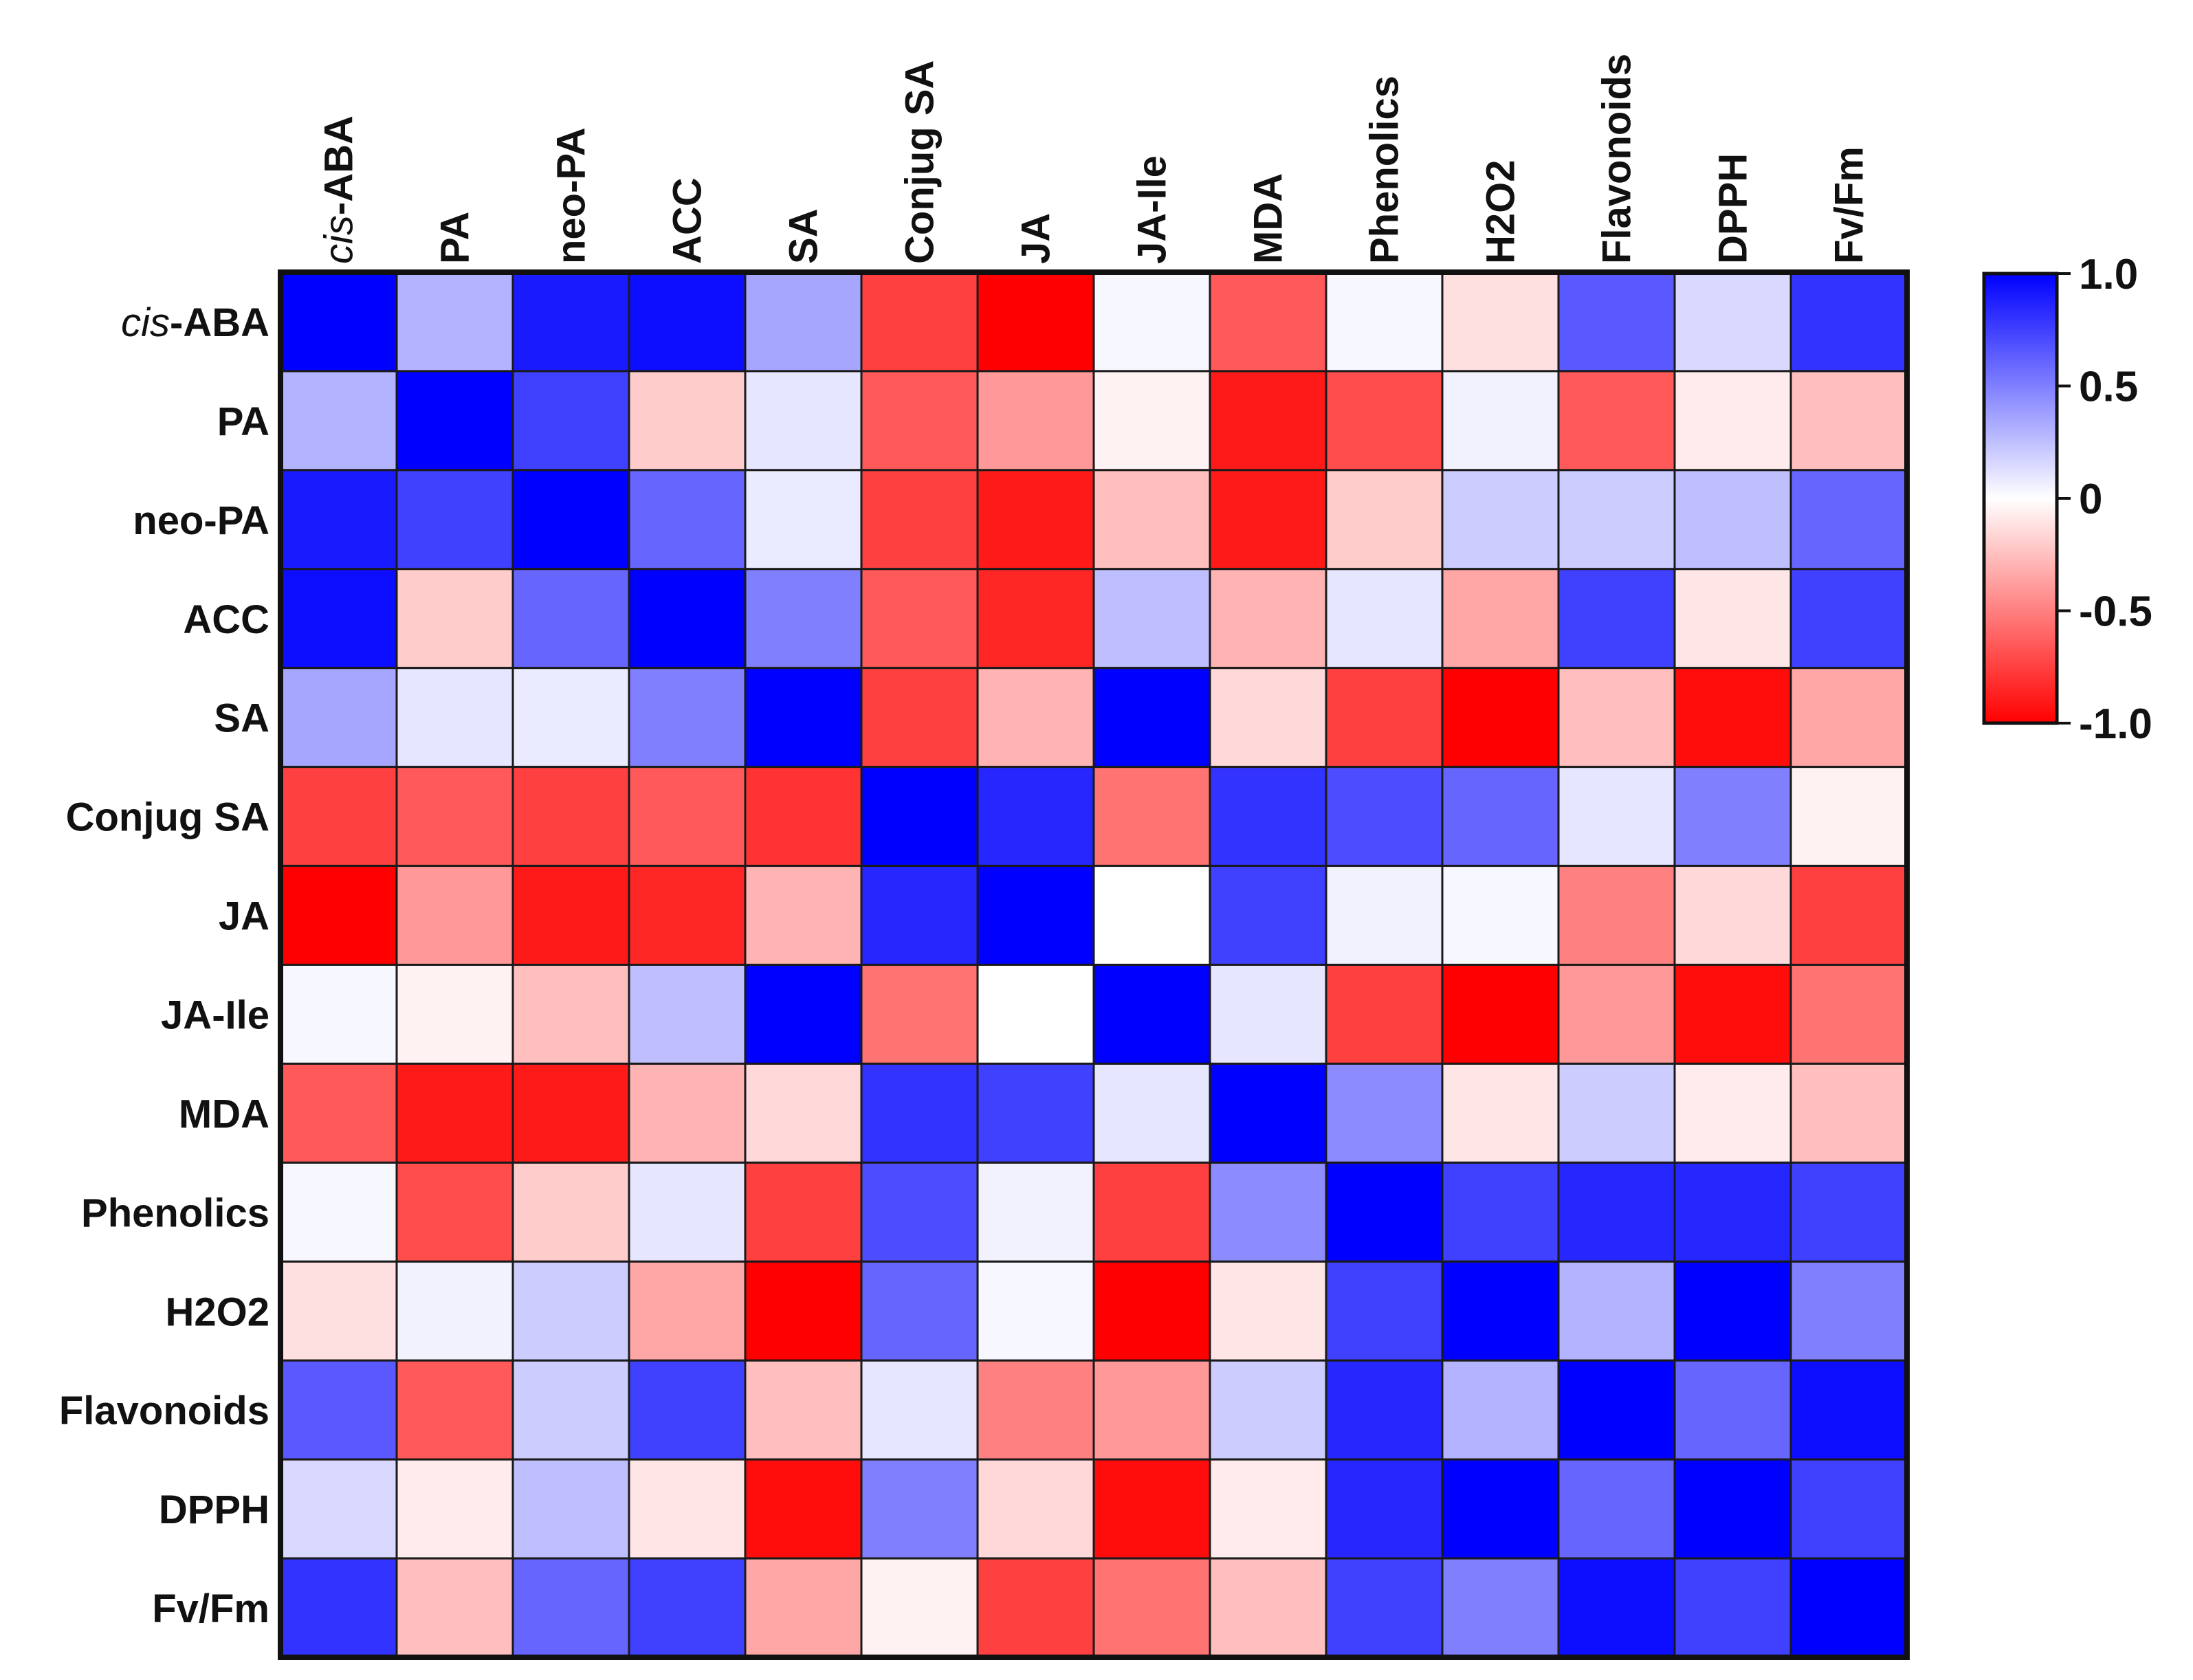 The image size is (2193, 1680). I want to click on column-label: JA, so click(1036, 238).